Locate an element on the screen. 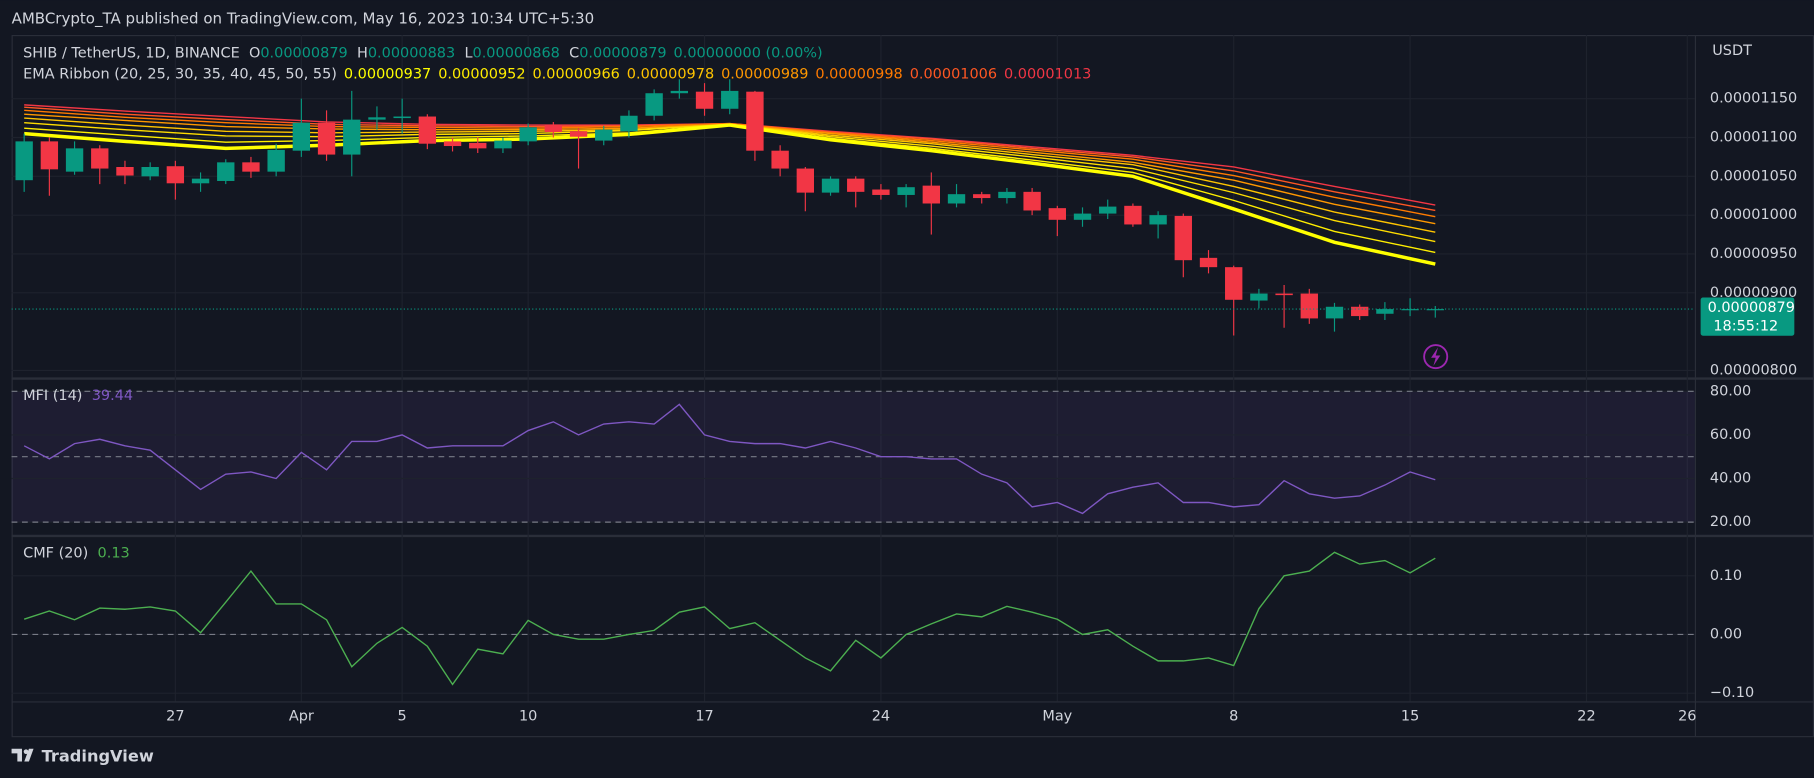  ohlc-label: C is located at coordinates (574, 54).